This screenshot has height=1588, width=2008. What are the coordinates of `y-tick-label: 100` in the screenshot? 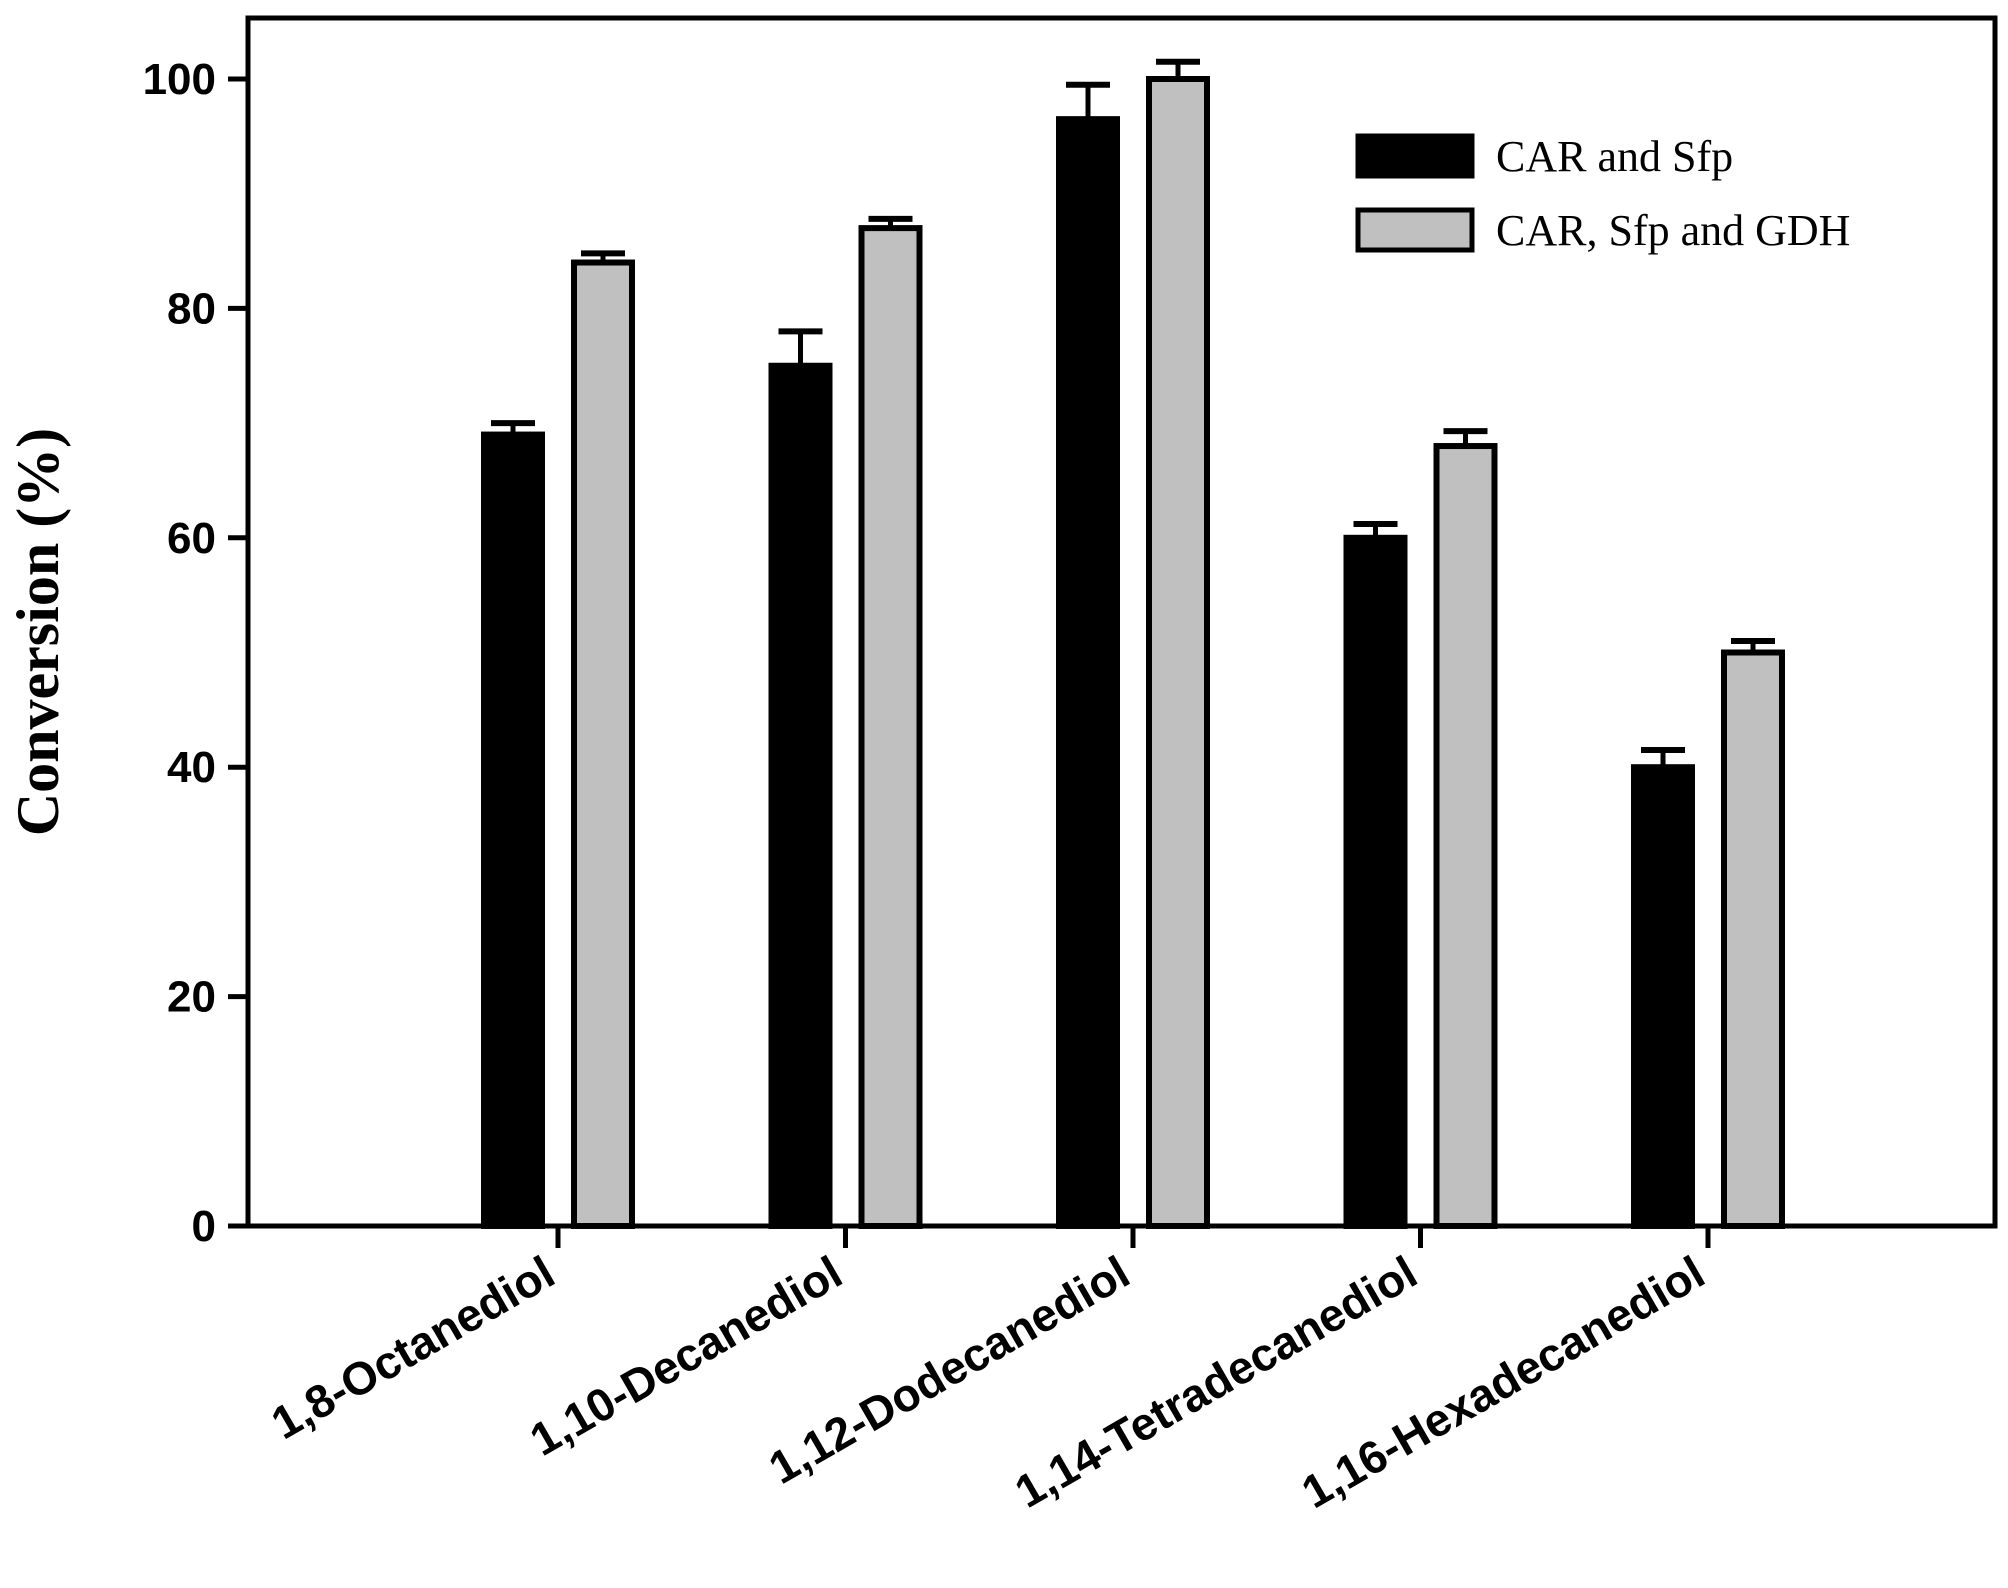 It's located at (179, 79).